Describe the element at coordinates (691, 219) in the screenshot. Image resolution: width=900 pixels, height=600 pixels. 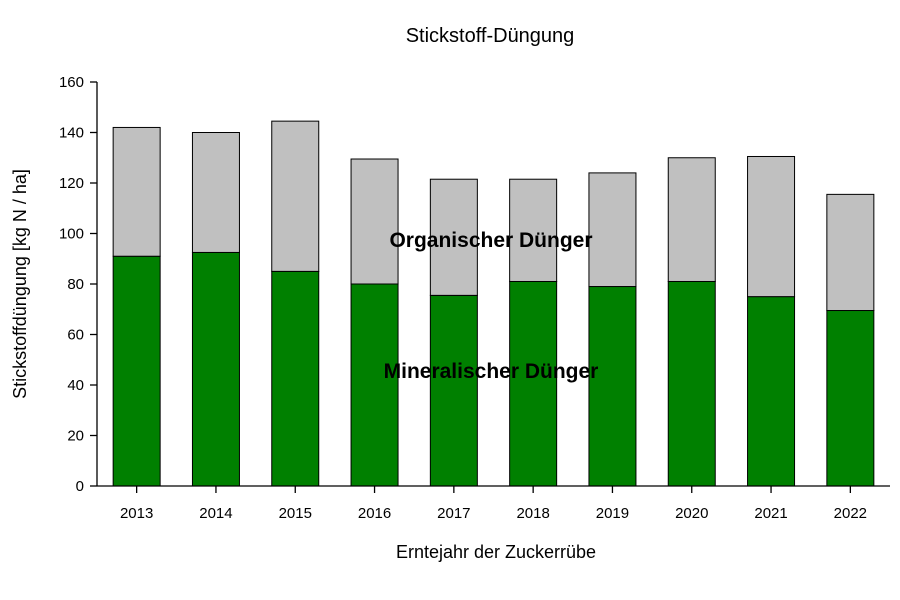
I see `bar-2020-organic` at that location.